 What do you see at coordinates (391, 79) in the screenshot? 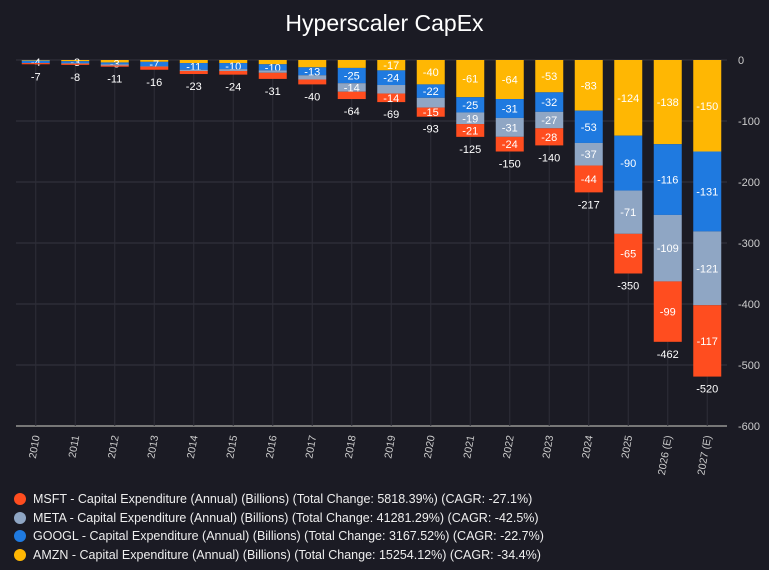
I see `segment-label: -24` at bounding box center [391, 79].